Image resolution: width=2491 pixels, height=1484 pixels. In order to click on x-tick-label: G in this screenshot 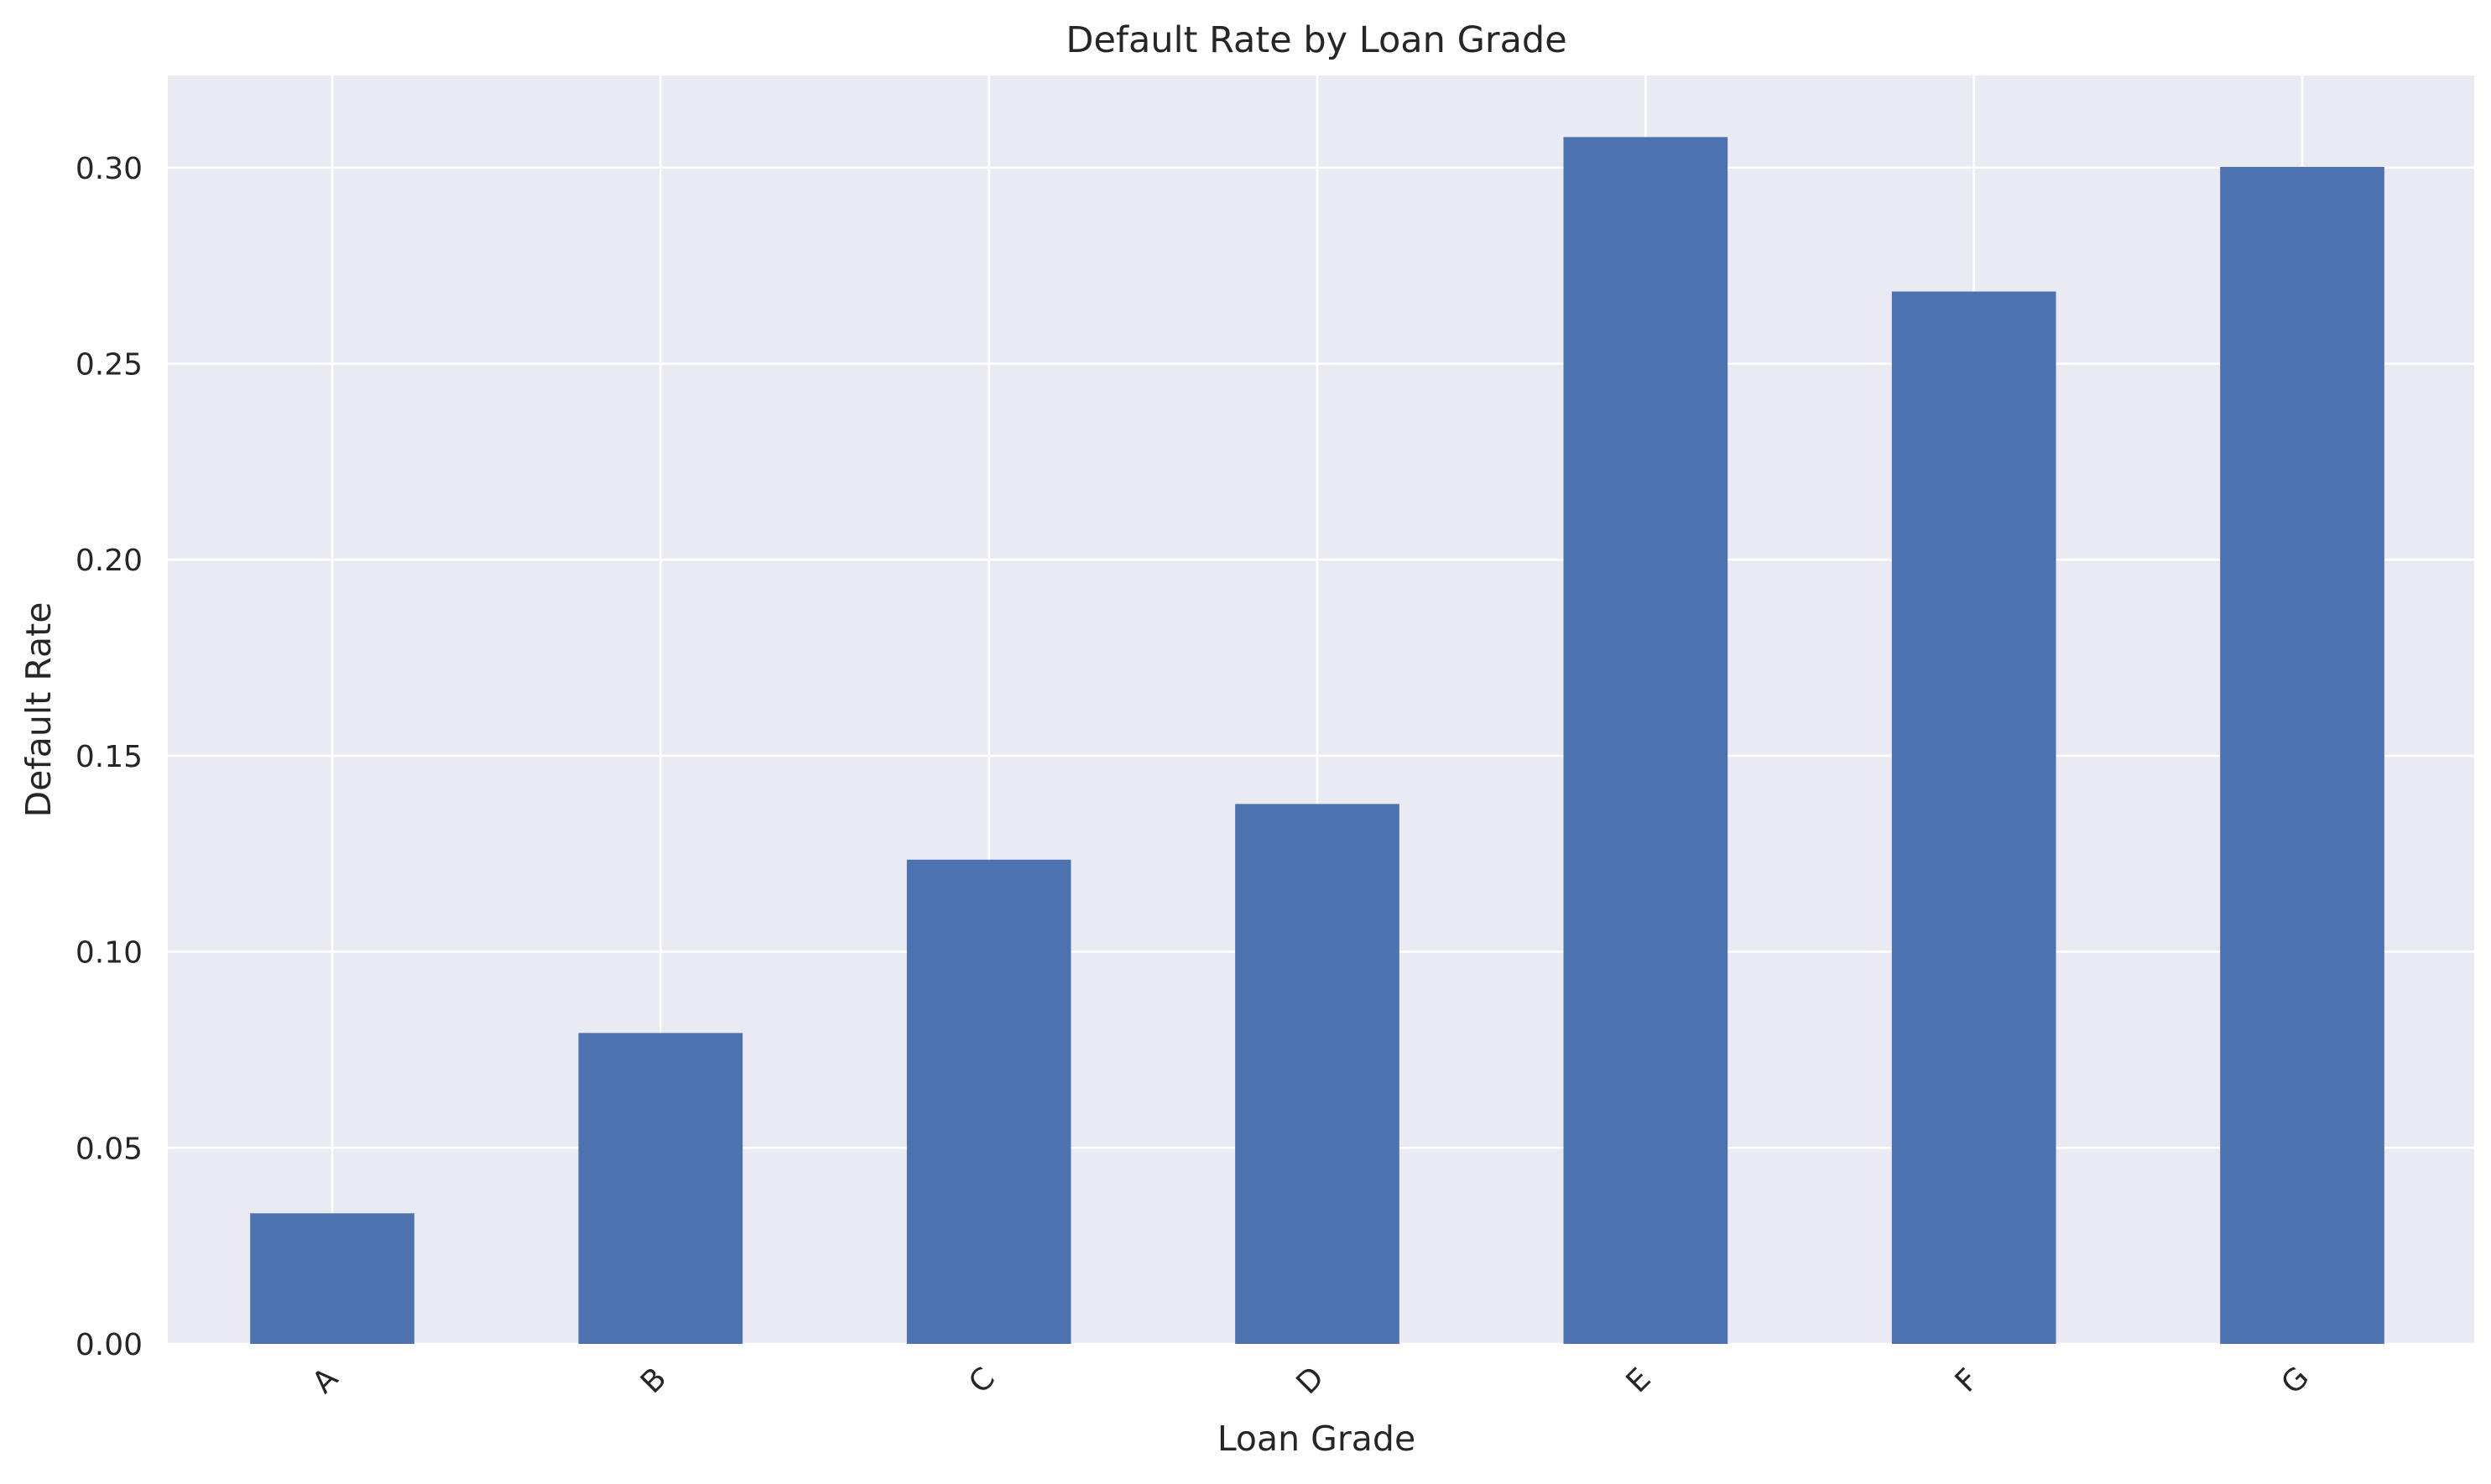, I will do `click(2295, 1381)`.